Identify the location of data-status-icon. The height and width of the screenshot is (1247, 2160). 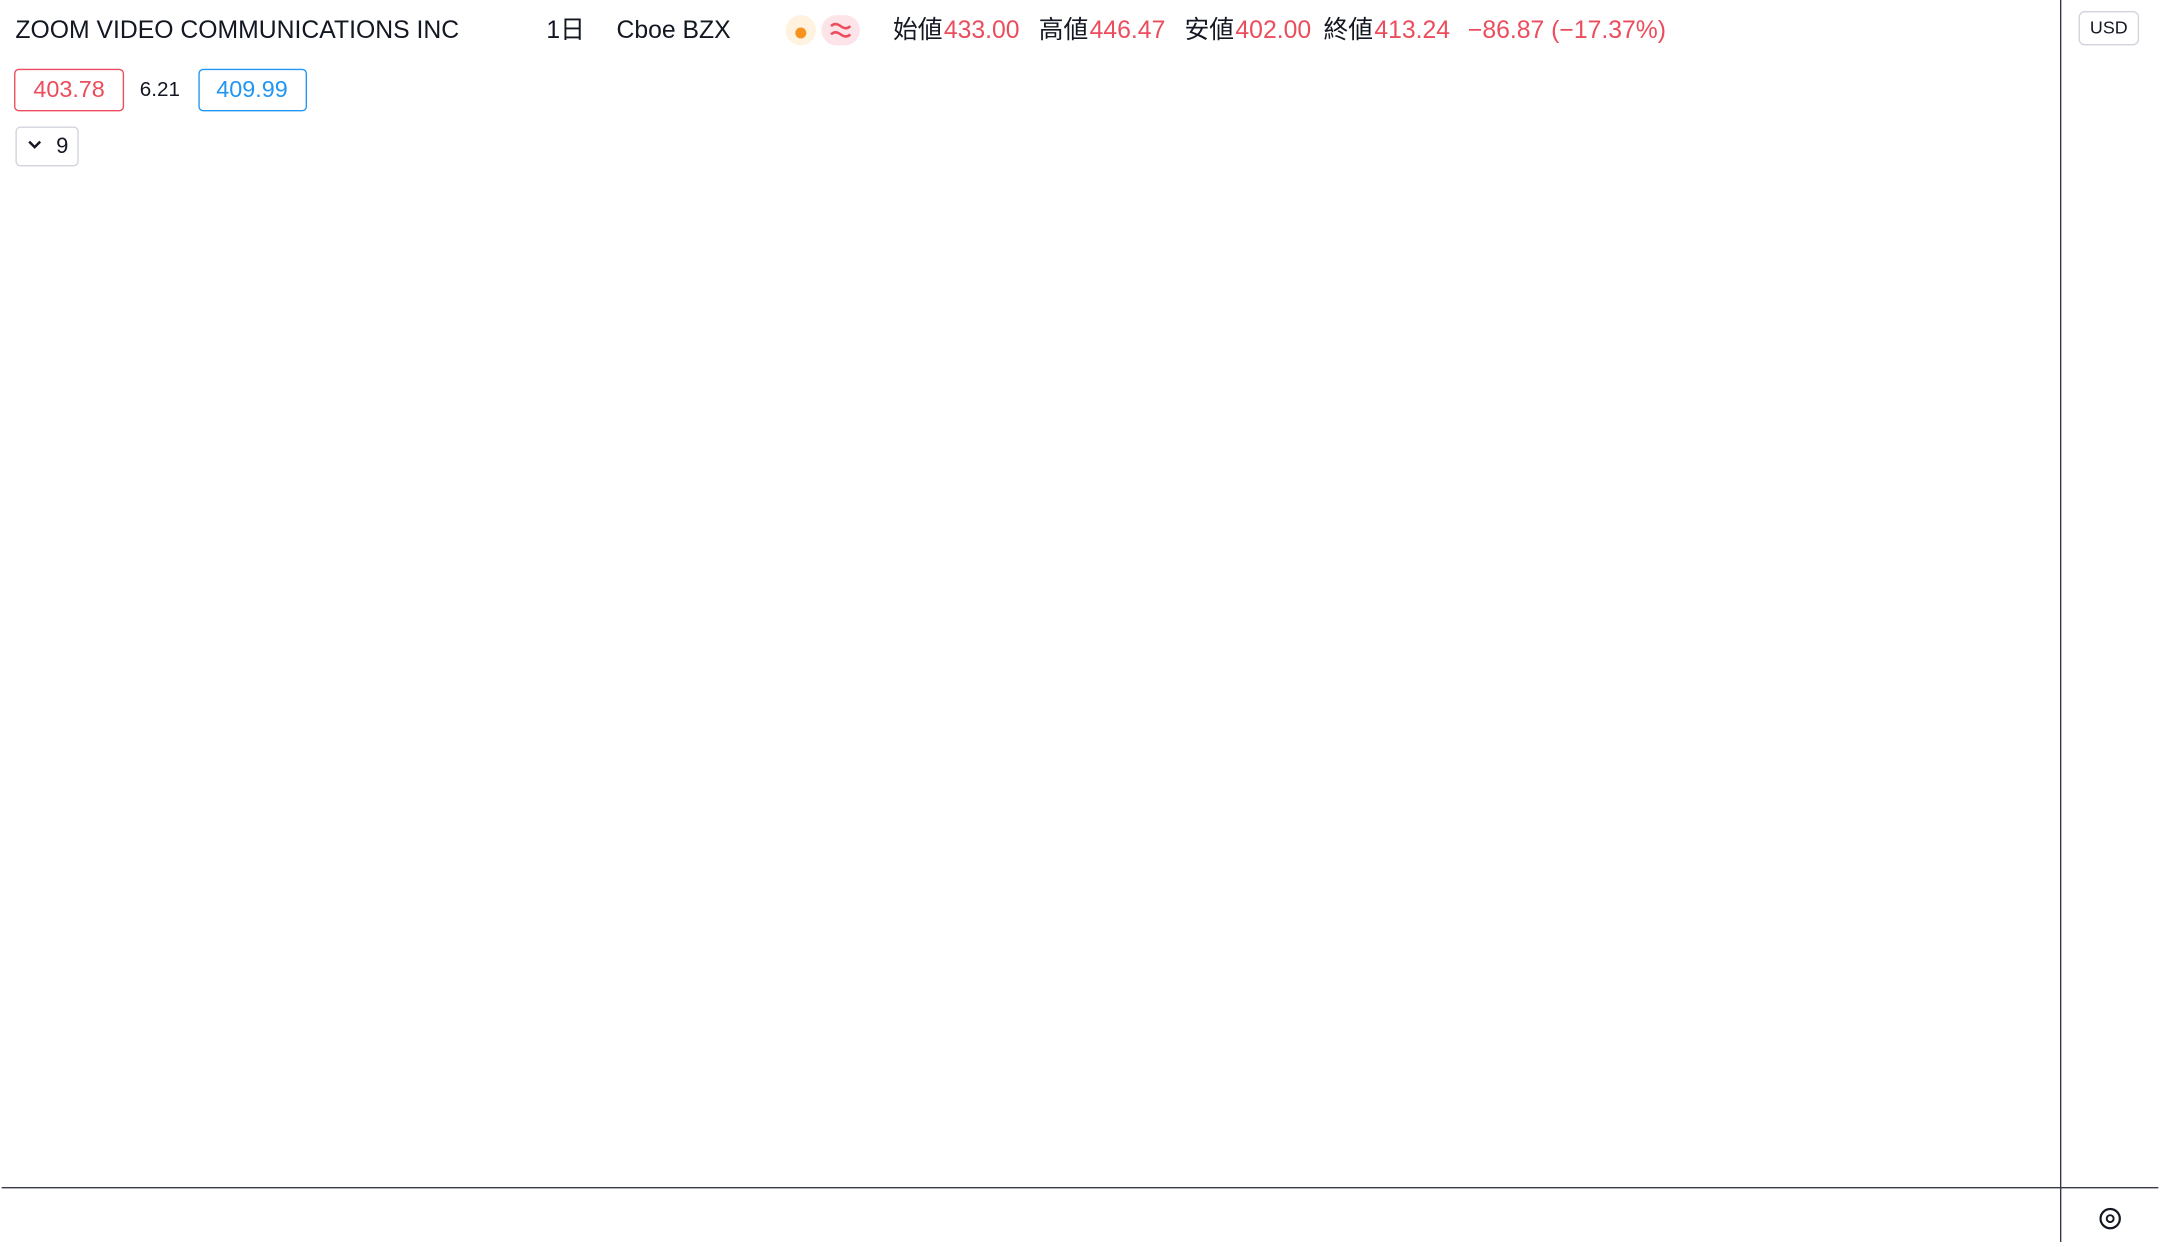
(840, 30).